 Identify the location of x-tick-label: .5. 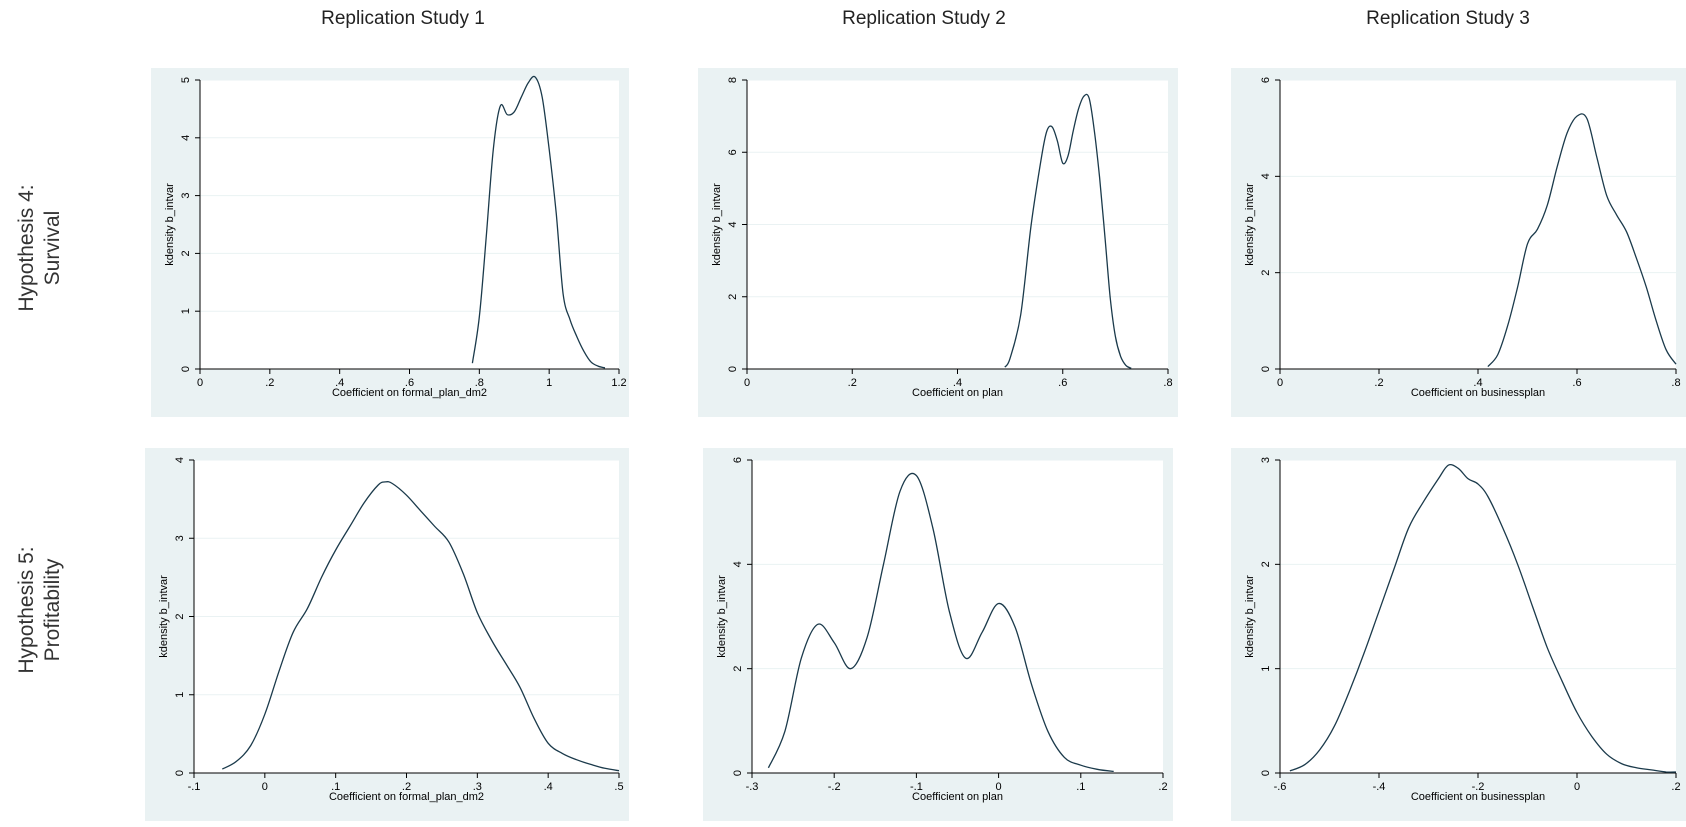
(618, 787).